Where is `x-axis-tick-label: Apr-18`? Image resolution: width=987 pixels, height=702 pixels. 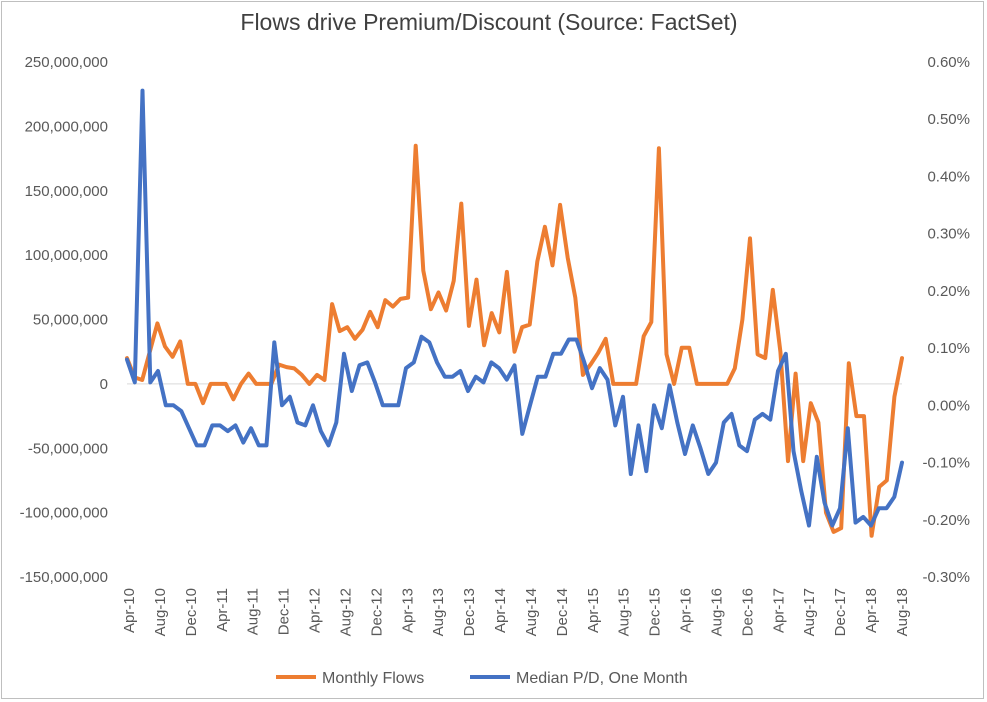 x-axis-tick-label: Apr-18 is located at coordinates (871, 610).